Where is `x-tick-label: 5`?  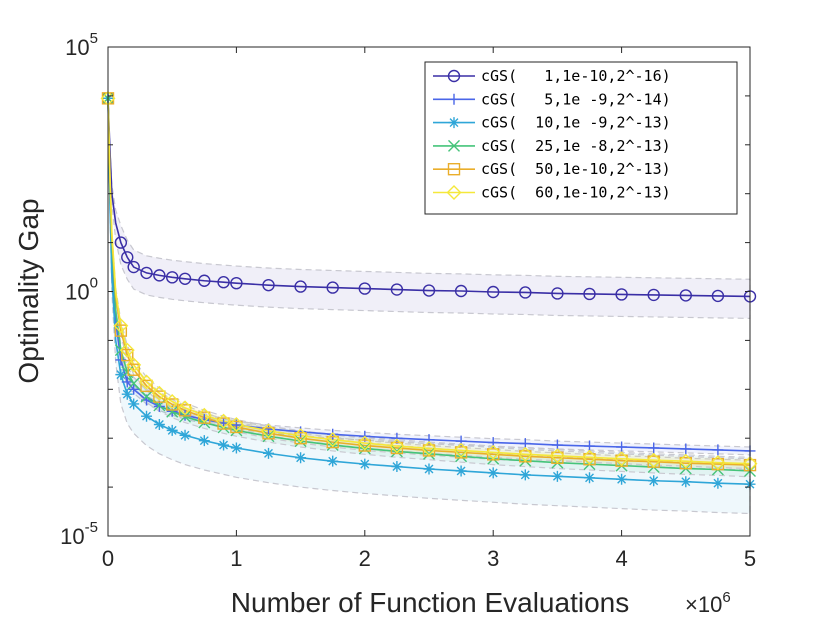 x-tick-label: 5 is located at coordinates (750, 558).